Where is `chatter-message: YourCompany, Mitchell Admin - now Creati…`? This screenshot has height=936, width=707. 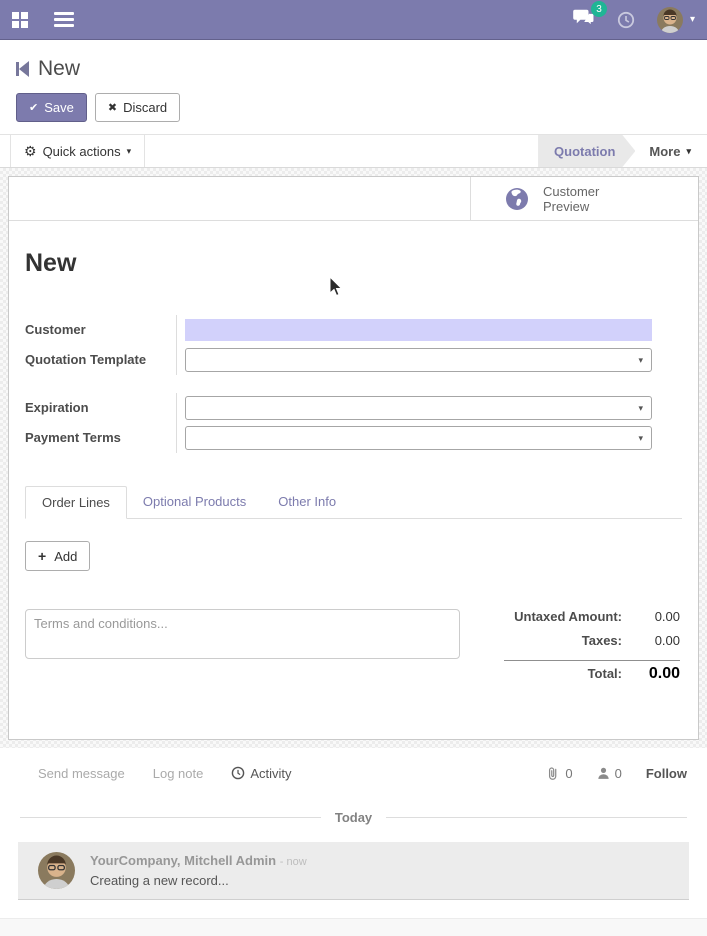
chatter-message: YourCompany, Mitchell Admin - now Creati… is located at coordinates (353, 871).